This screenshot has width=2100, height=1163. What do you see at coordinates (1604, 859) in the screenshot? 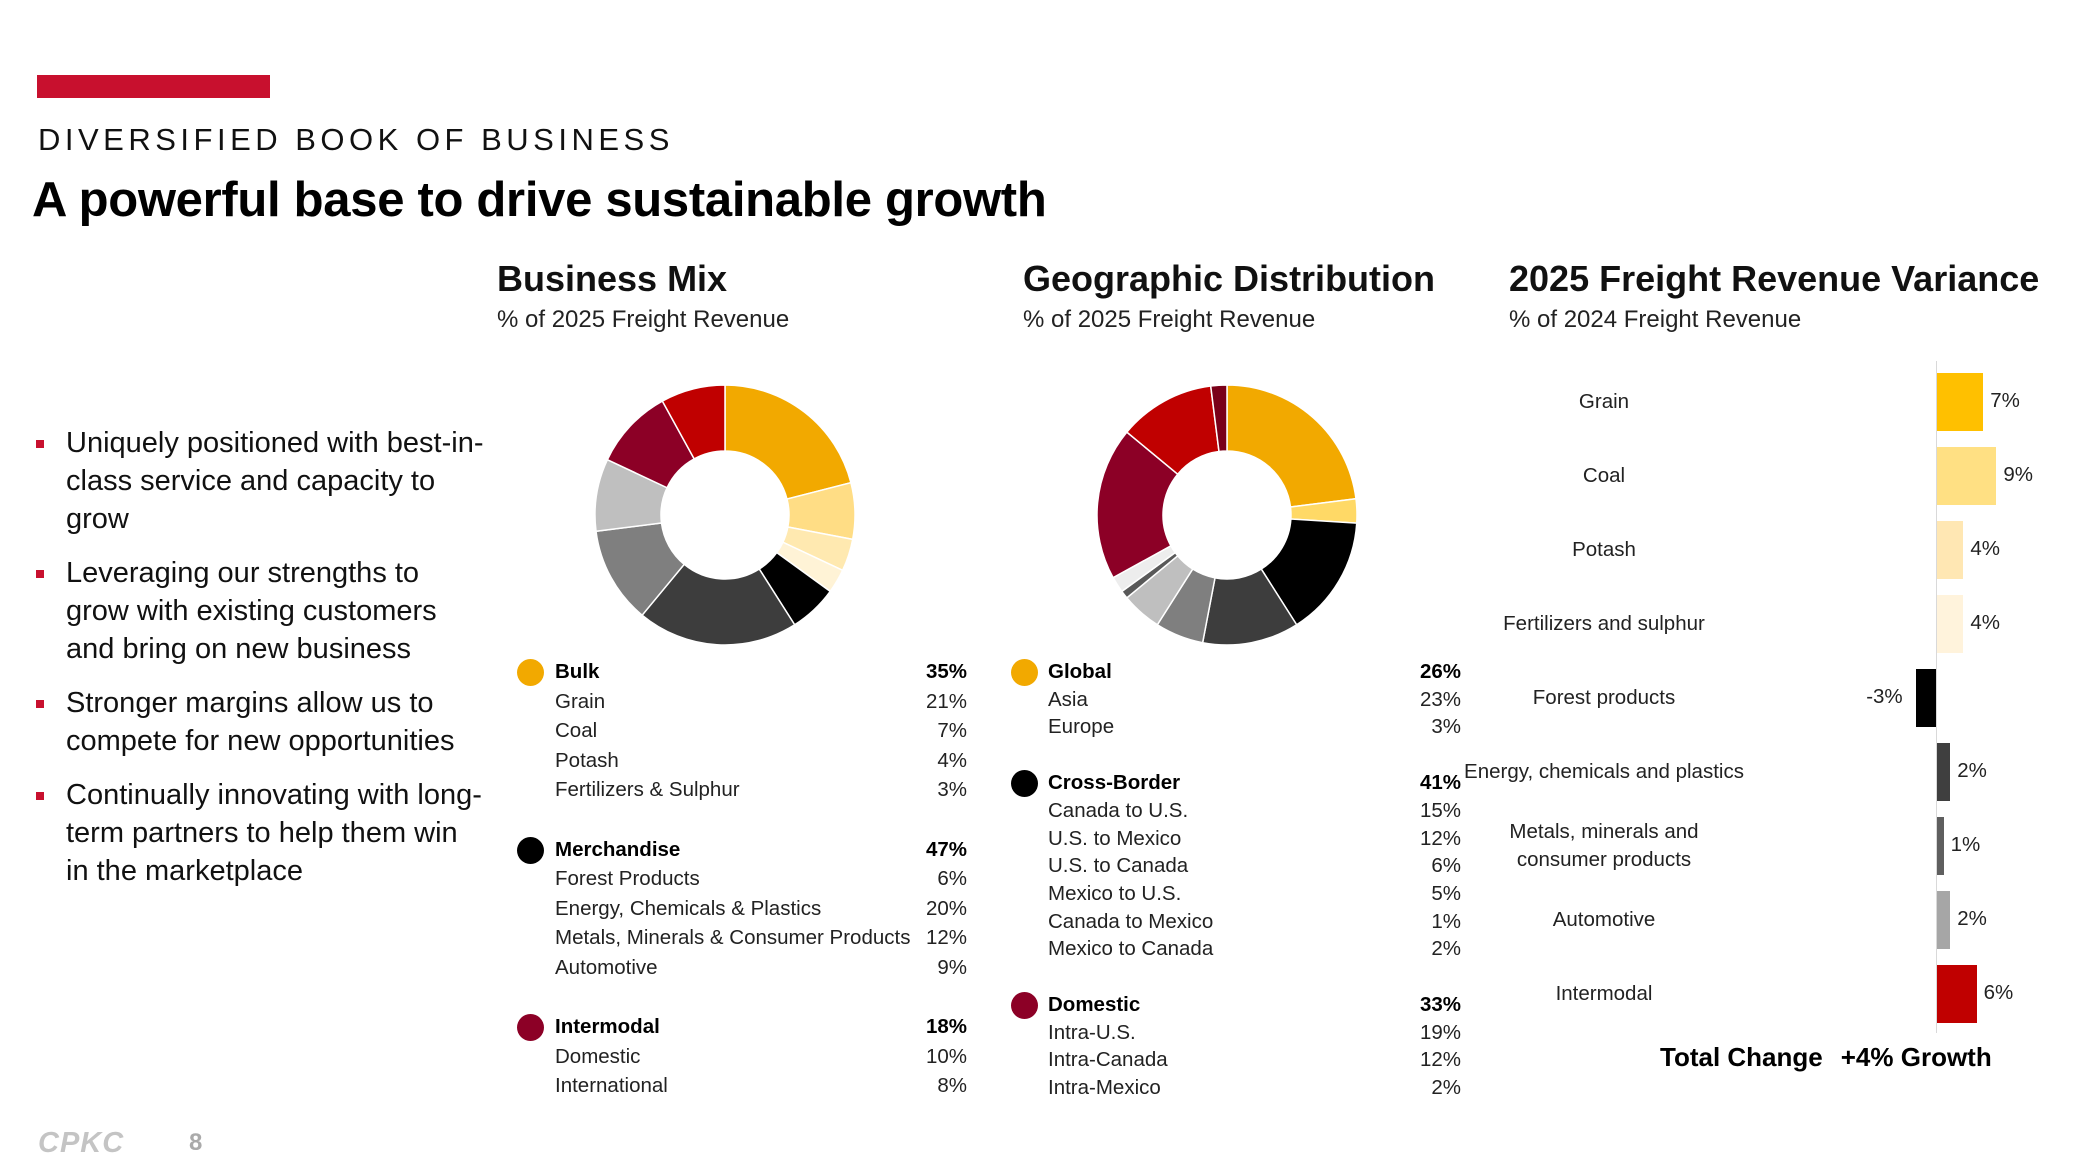
I see `category-label-line: consumer products` at bounding box center [1604, 859].